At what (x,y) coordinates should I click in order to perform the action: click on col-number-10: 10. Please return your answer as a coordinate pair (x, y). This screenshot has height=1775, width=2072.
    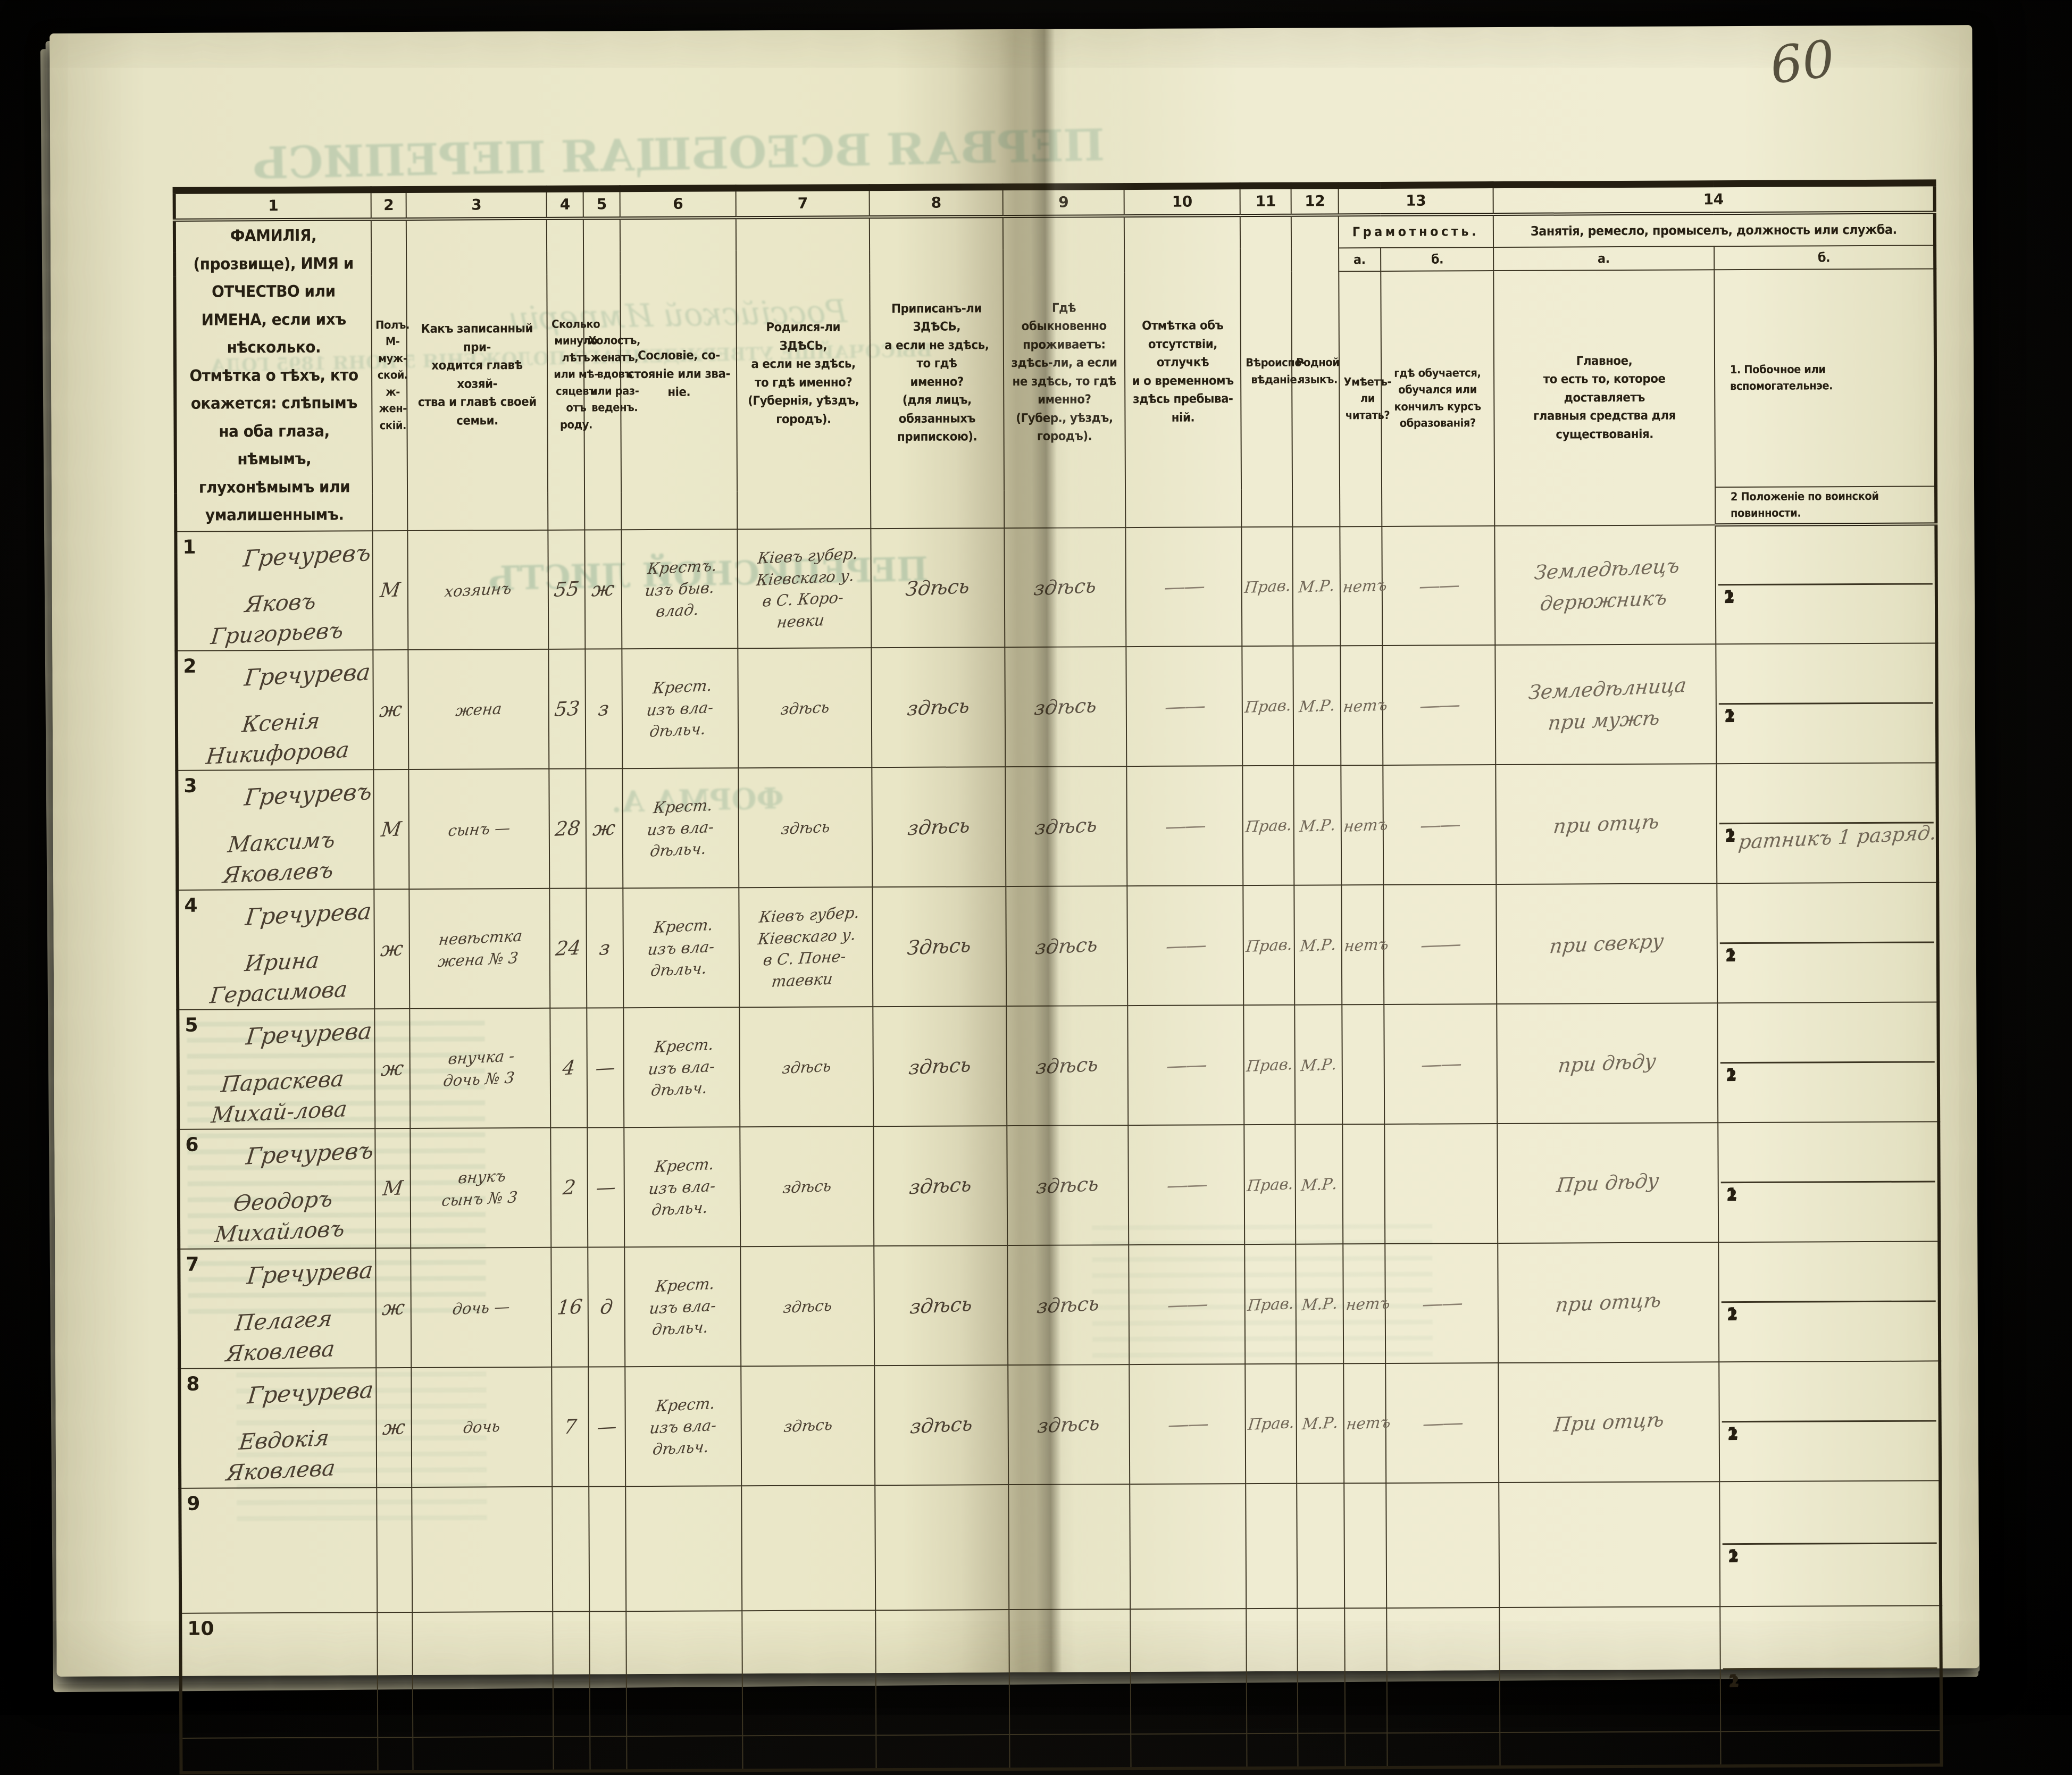
    Looking at the image, I should click on (1182, 201).